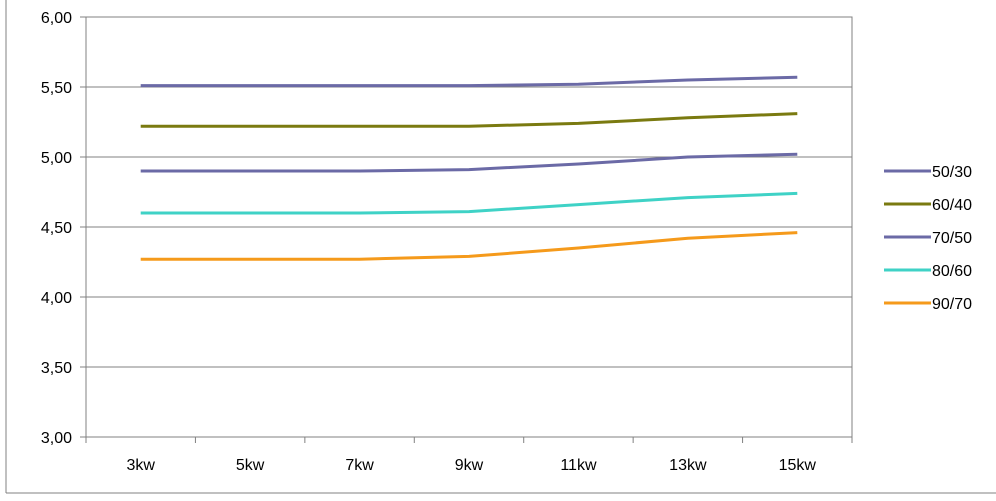 The height and width of the screenshot is (501, 996). What do you see at coordinates (952, 172) in the screenshot?
I see `legend-label: 50/30` at bounding box center [952, 172].